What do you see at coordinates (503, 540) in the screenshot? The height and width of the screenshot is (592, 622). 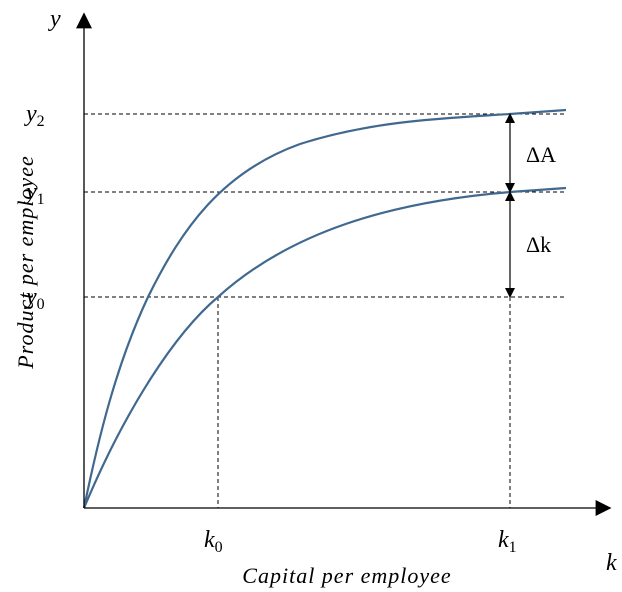 I see `k1-base: k` at bounding box center [503, 540].